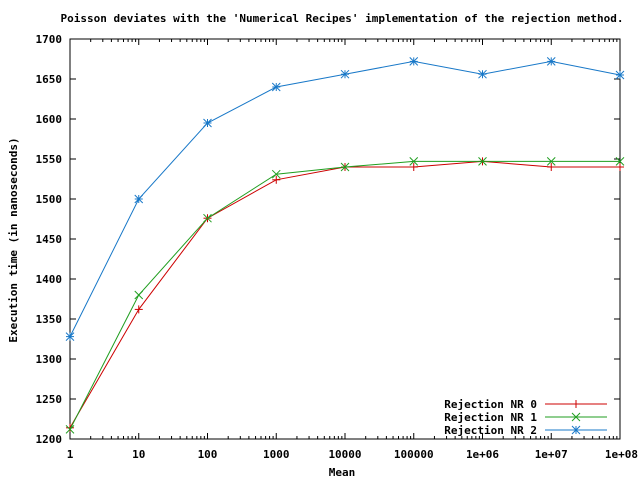 The image size is (640, 480). What do you see at coordinates (621, 454) in the screenshot?
I see `x-tick-label: 1e+08` at bounding box center [621, 454].